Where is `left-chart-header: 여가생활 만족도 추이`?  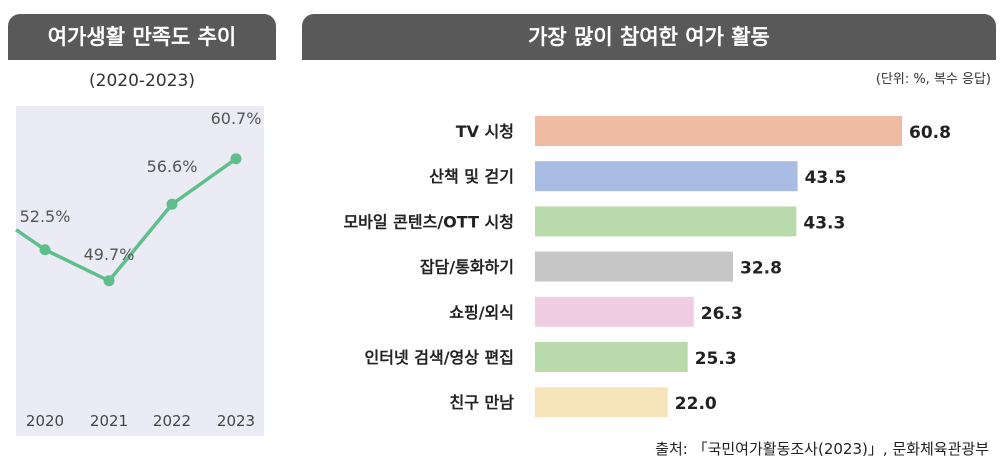
left-chart-header: 여가생활 만족도 추이 is located at coordinates (142, 37).